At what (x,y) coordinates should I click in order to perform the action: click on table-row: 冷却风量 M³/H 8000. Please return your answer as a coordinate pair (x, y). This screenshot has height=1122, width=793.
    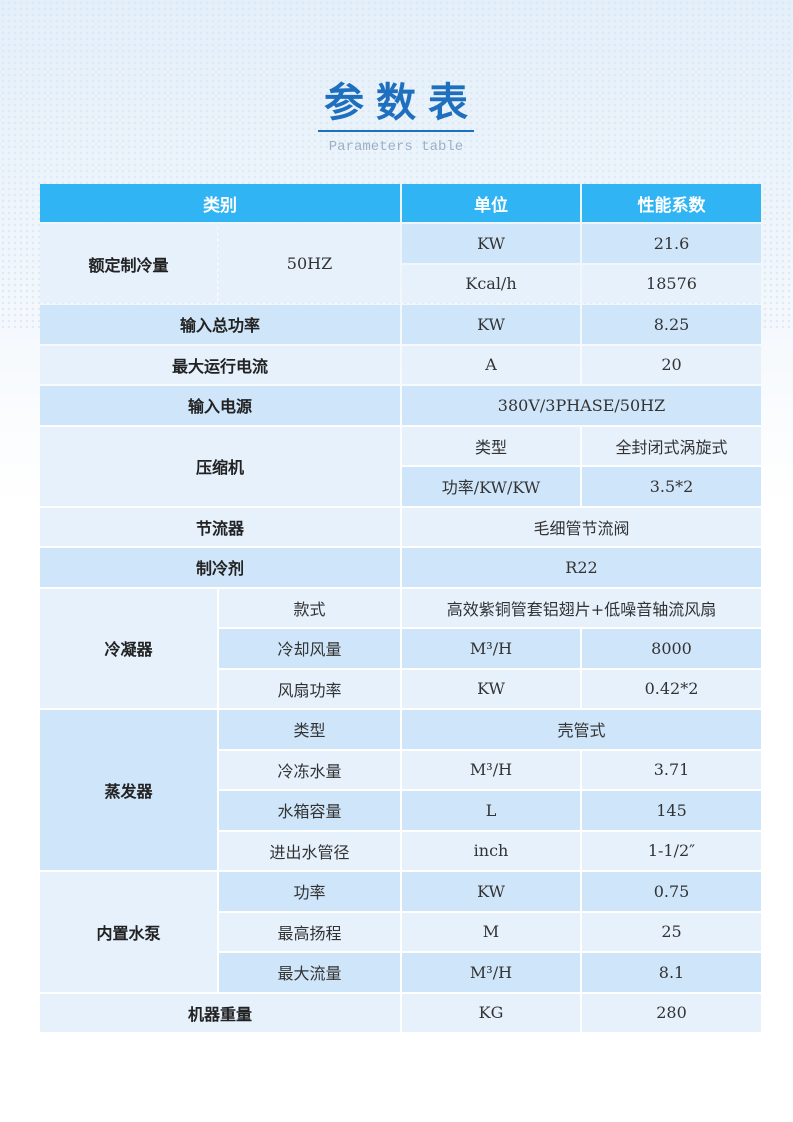
    Looking at the image, I should click on (400, 648).